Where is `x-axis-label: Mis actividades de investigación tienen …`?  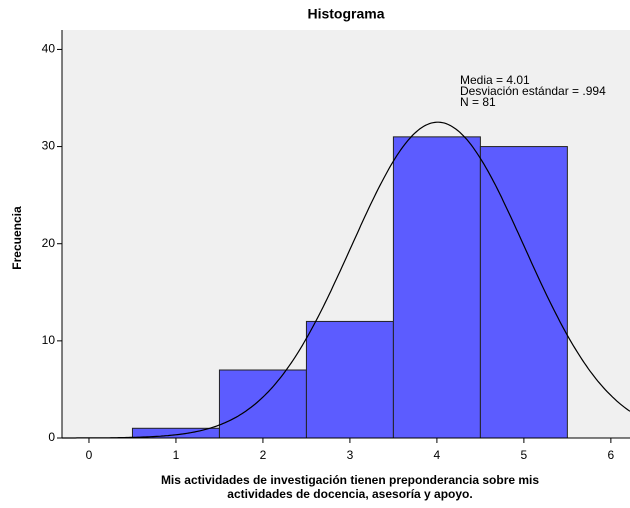
x-axis-label: Mis actividades de investigación tienen … is located at coordinates (350, 480).